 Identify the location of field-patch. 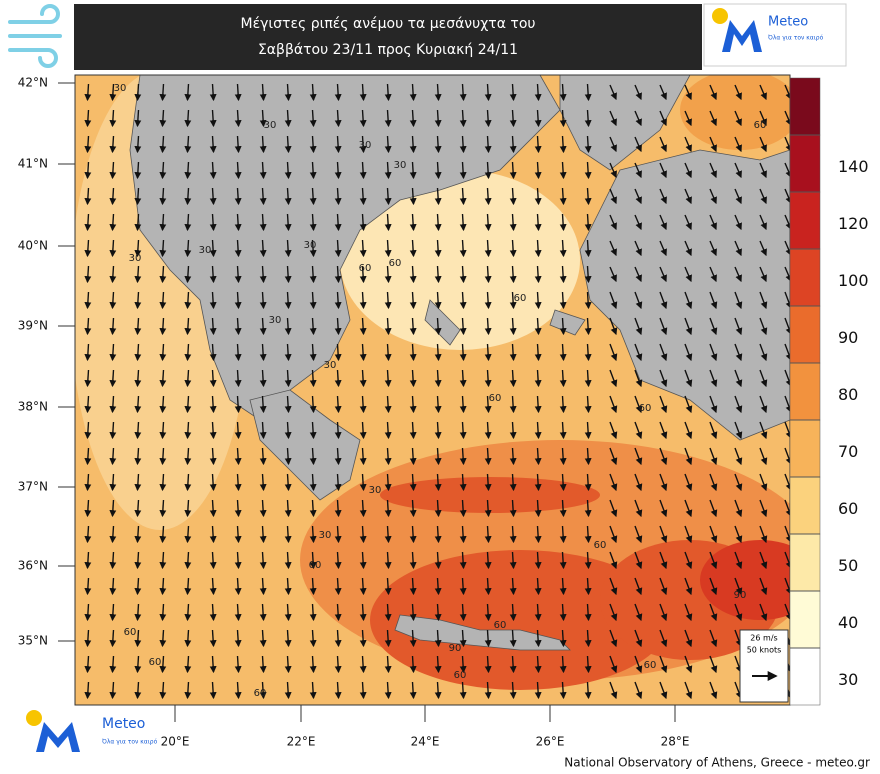
(460, 260).